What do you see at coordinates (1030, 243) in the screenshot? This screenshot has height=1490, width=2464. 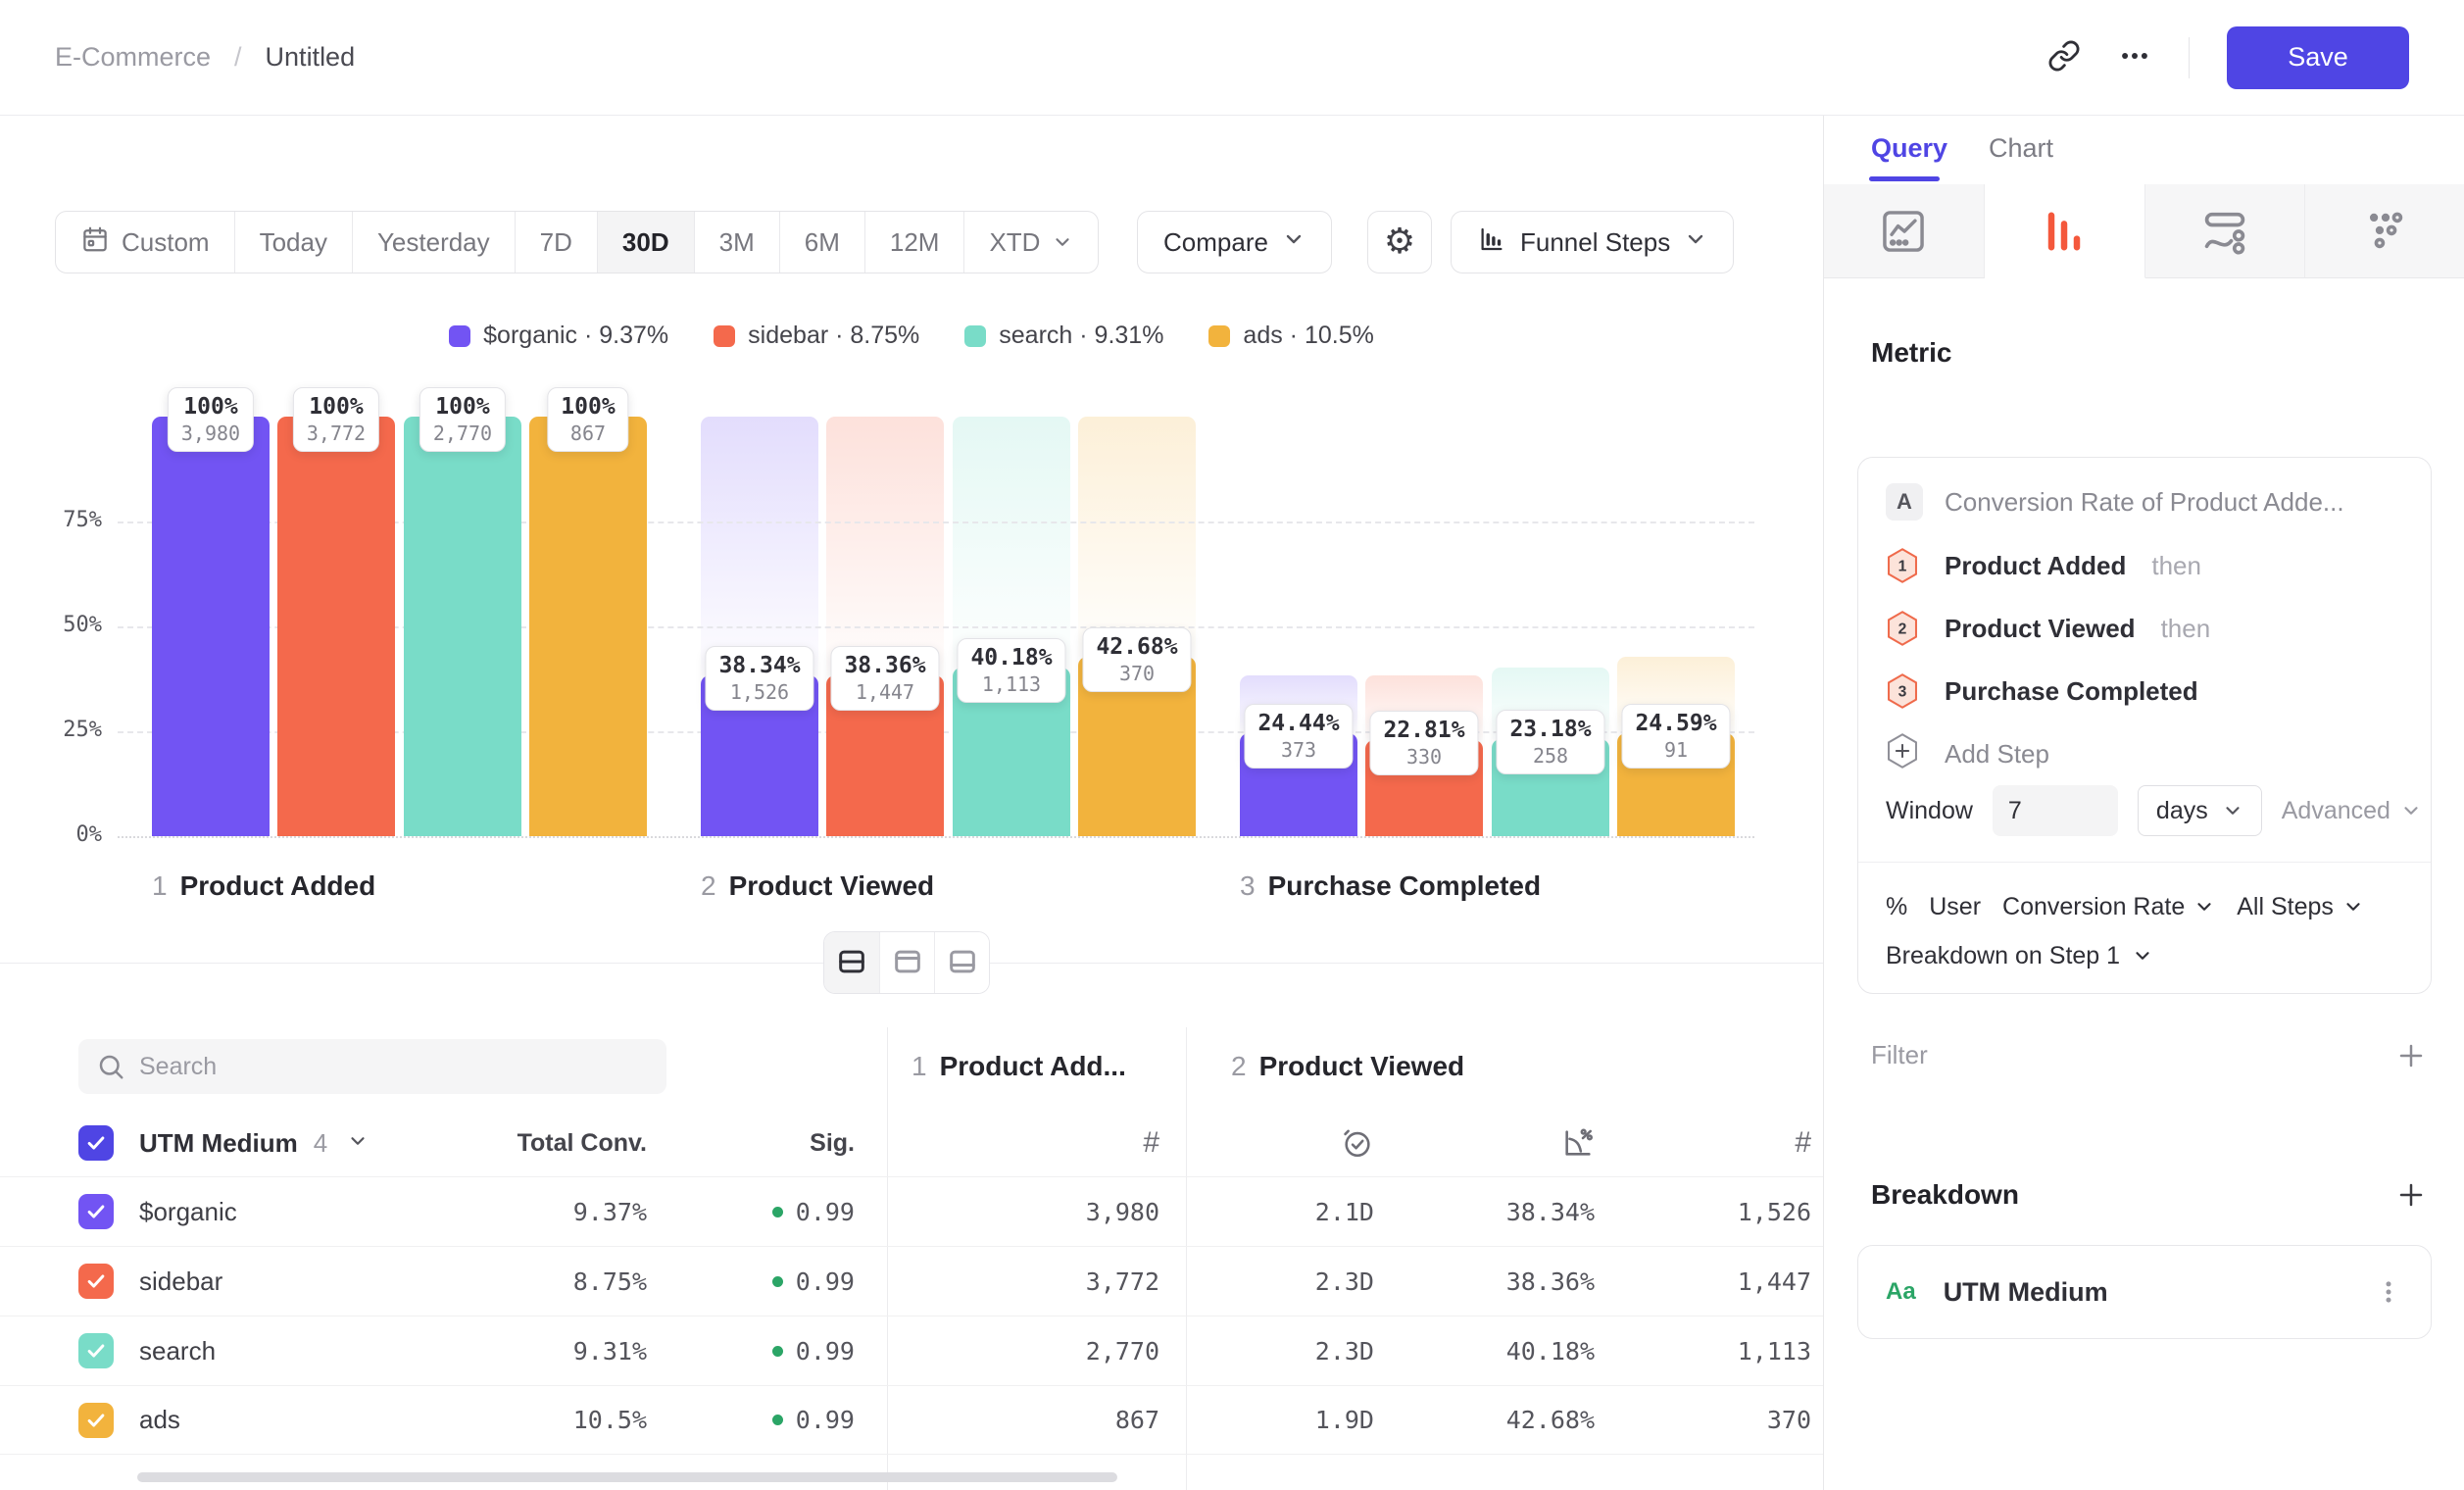 I see `range-xtd: XTD` at bounding box center [1030, 243].